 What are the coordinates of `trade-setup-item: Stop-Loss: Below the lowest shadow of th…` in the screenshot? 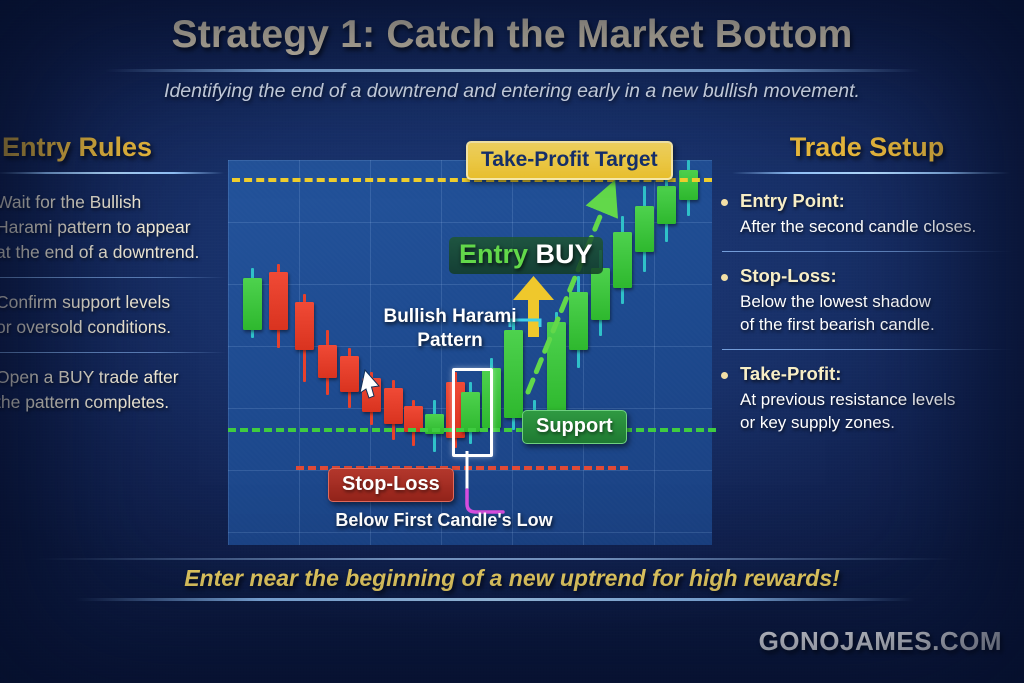 It's located at (868, 300).